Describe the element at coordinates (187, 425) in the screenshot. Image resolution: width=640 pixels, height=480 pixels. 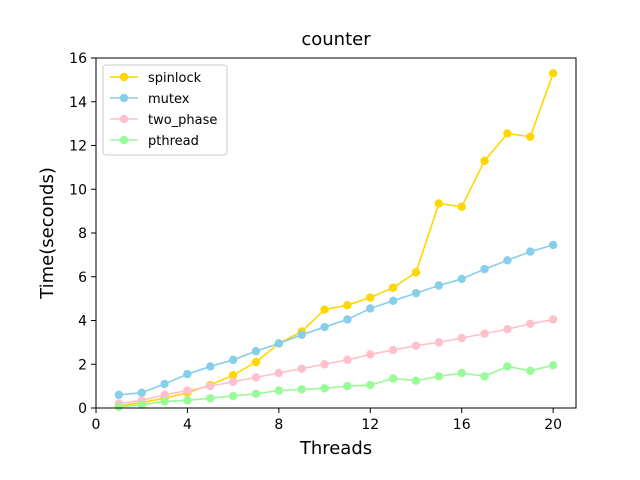
I see `x-tick-label: 4` at that location.